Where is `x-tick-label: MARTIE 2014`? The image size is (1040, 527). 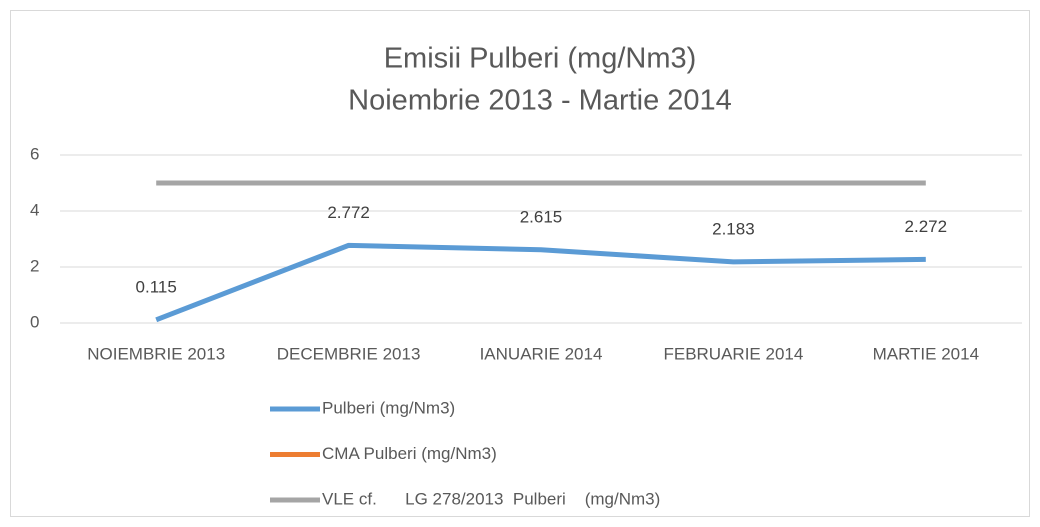 x-tick-label: MARTIE 2014 is located at coordinates (926, 353).